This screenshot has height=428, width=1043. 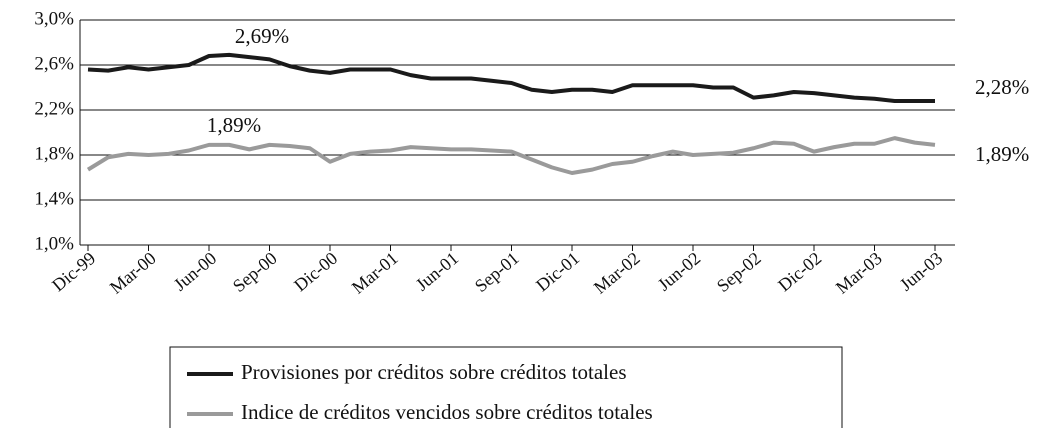 What do you see at coordinates (617, 273) in the screenshot?
I see `x-tick-label: Mar-02` at bounding box center [617, 273].